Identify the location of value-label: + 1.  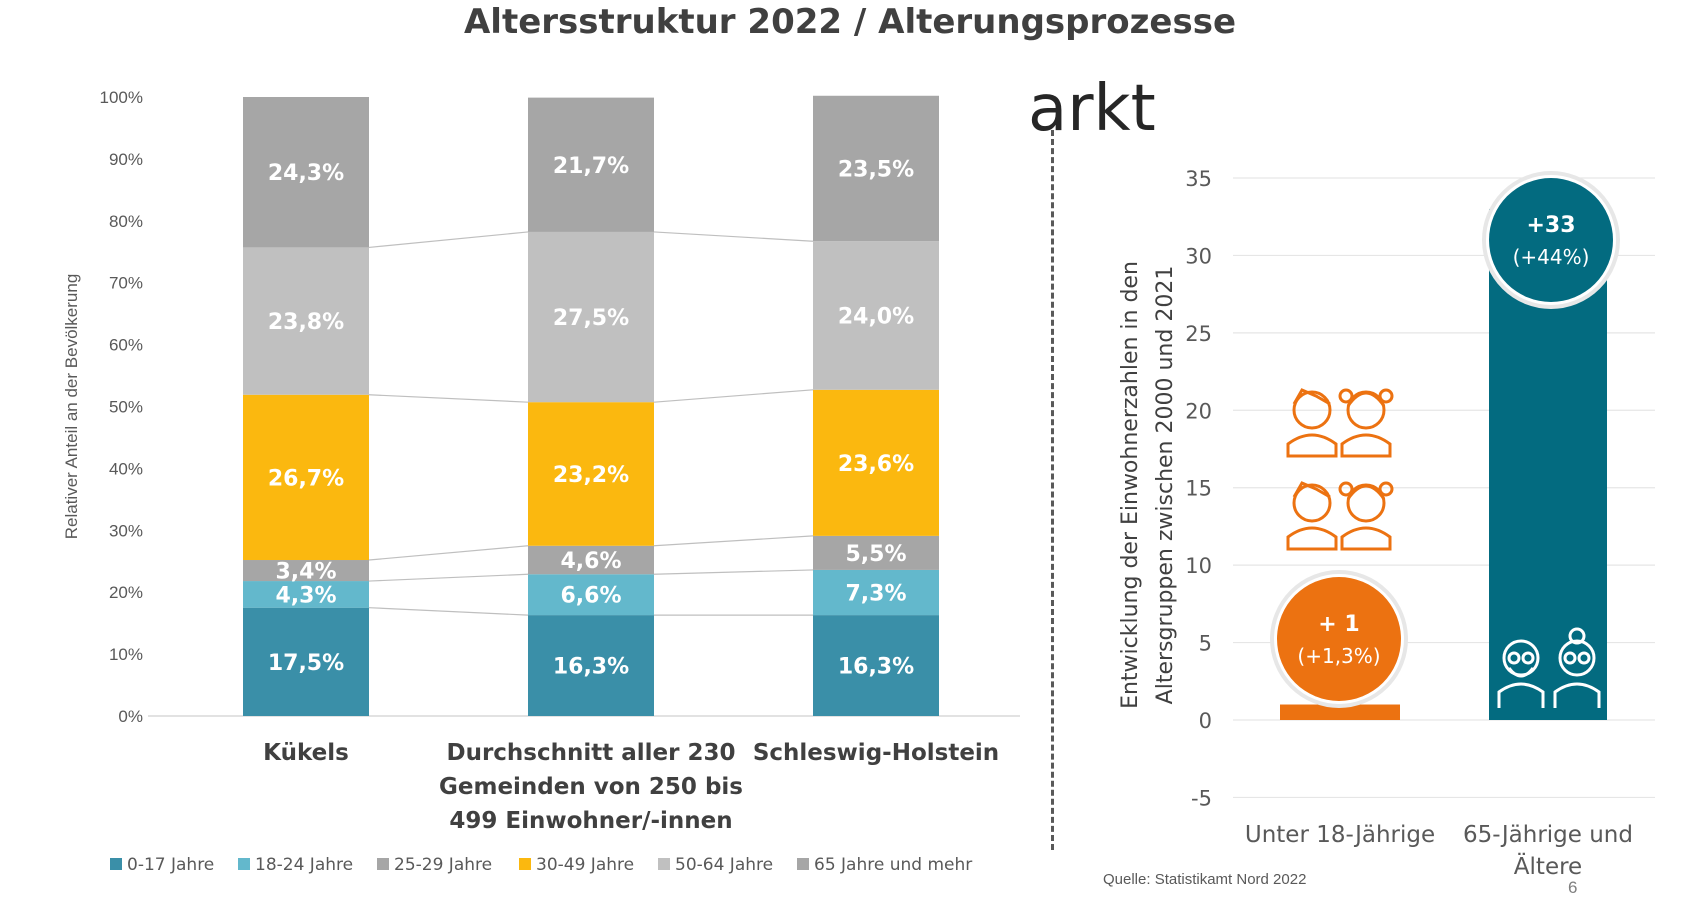
(1338, 624).